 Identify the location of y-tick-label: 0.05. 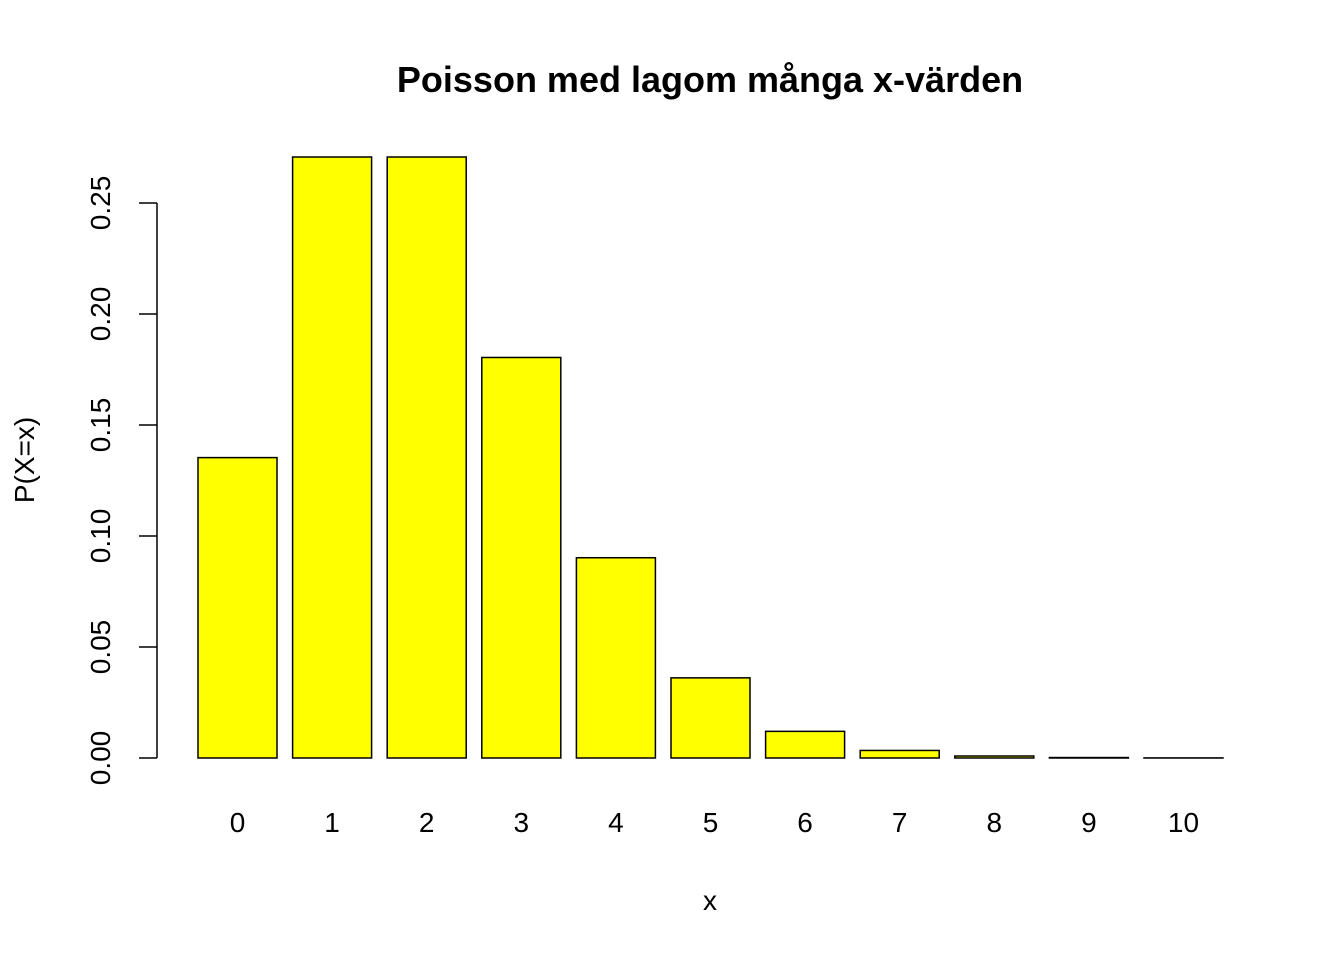
(100, 647).